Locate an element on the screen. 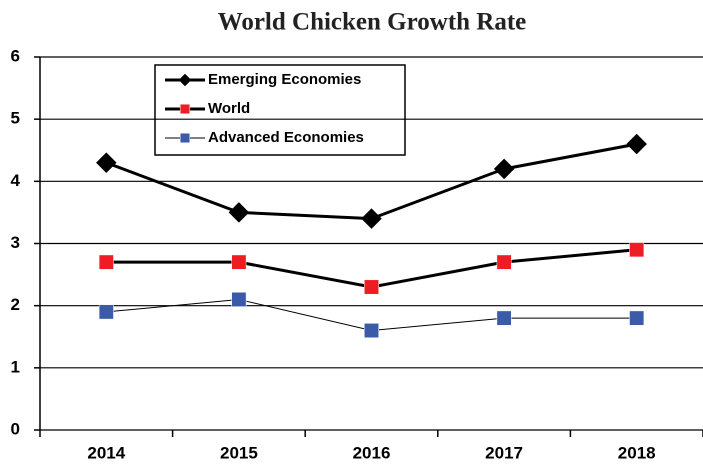  y-tick-label: 4 is located at coordinates (16, 180).